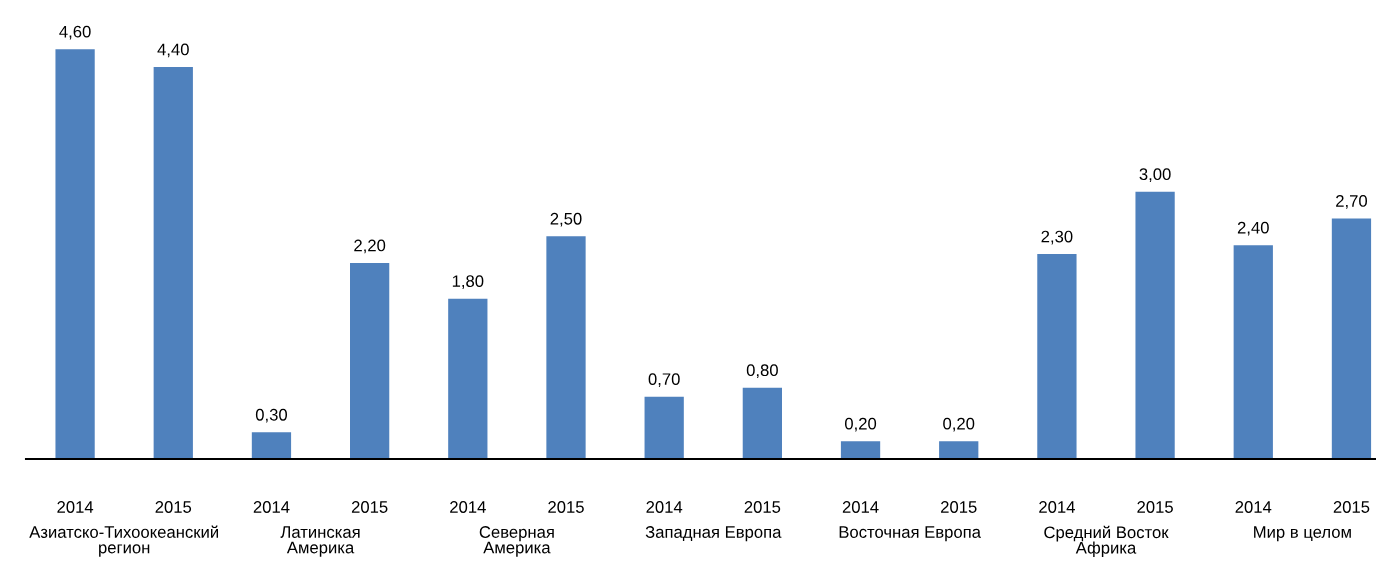 The width and height of the screenshot is (1376, 566). What do you see at coordinates (271, 415) in the screenshot?
I see `data-label: 0,30` at bounding box center [271, 415].